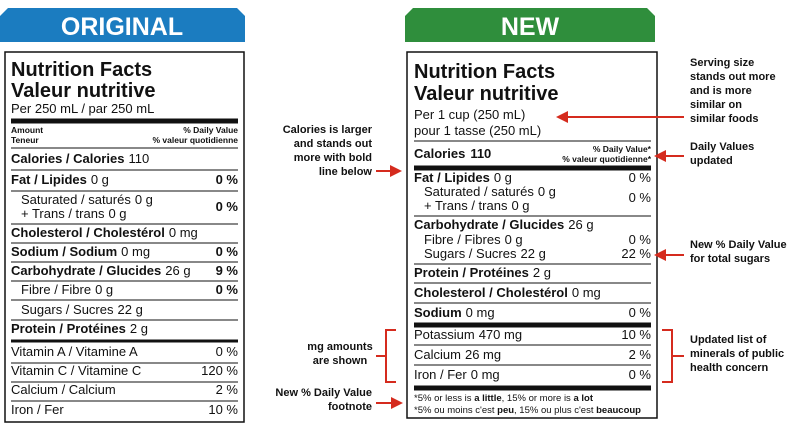 Image resolution: width=800 pixels, height=429 pixels. What do you see at coordinates (622, 149) in the screenshot?
I see `header: % Daily Value*` at bounding box center [622, 149].